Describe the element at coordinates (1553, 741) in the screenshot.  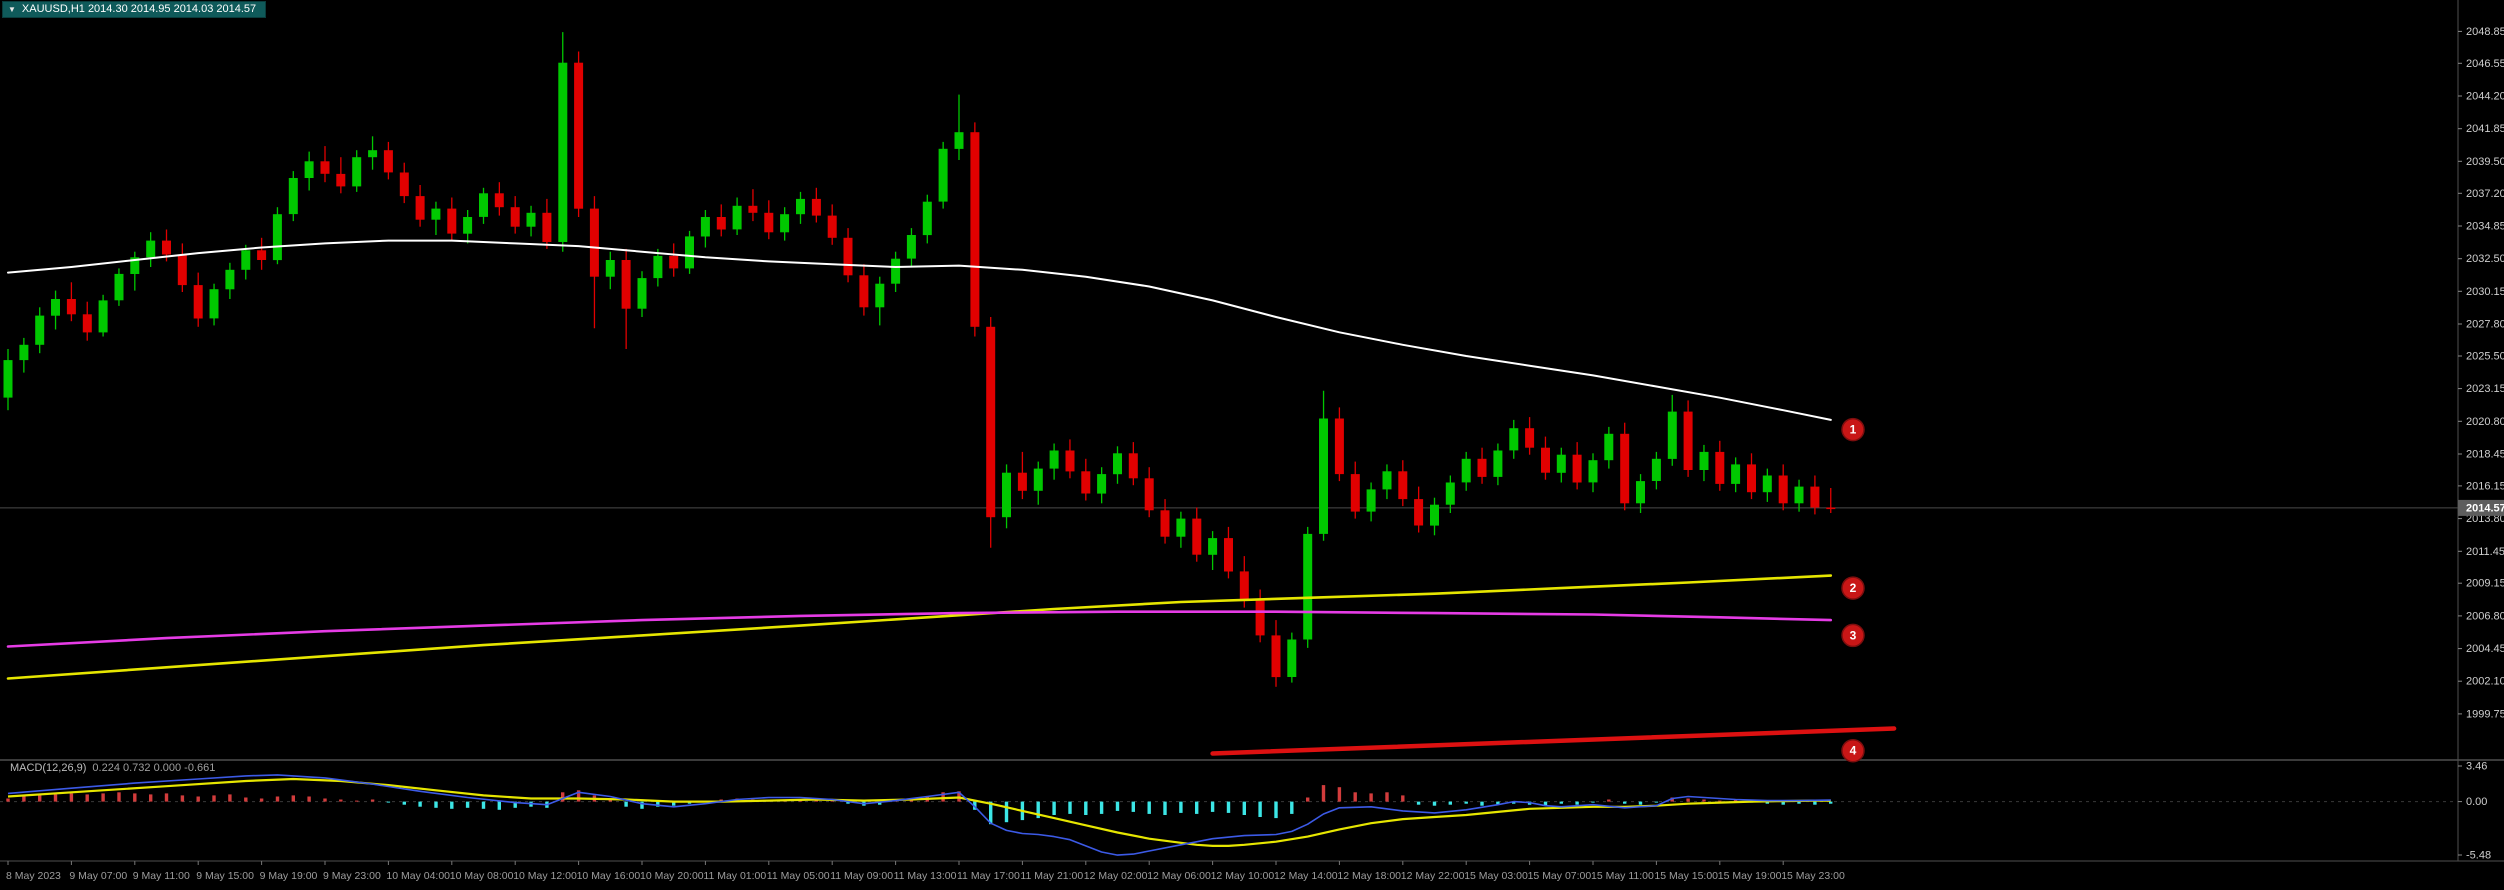
I see `trendline-red` at that location.